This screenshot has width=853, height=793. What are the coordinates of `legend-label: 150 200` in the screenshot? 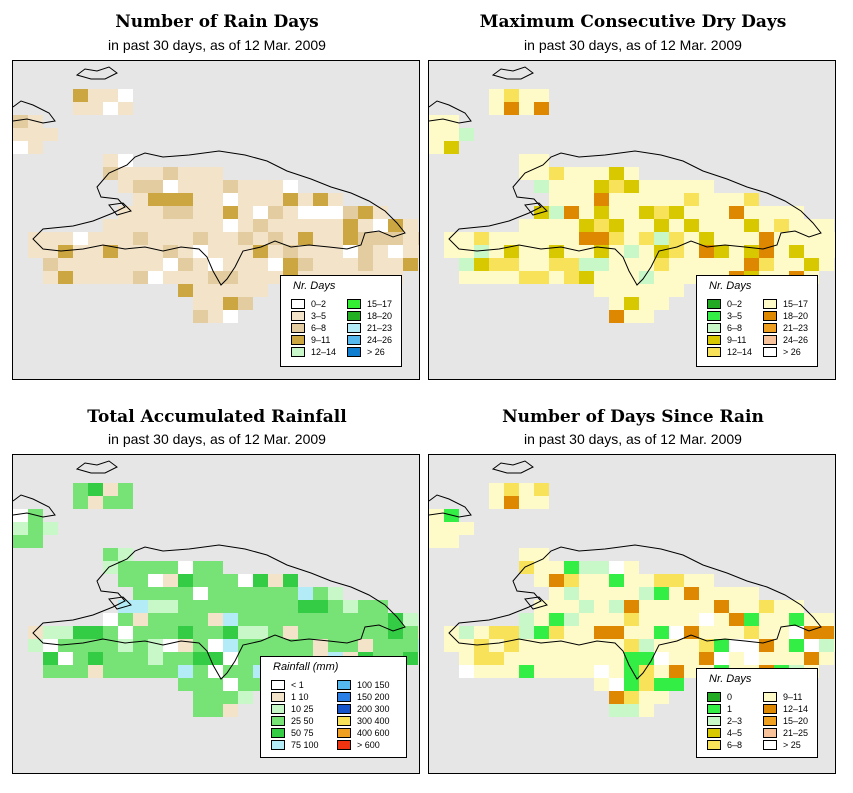 It's located at (373, 697).